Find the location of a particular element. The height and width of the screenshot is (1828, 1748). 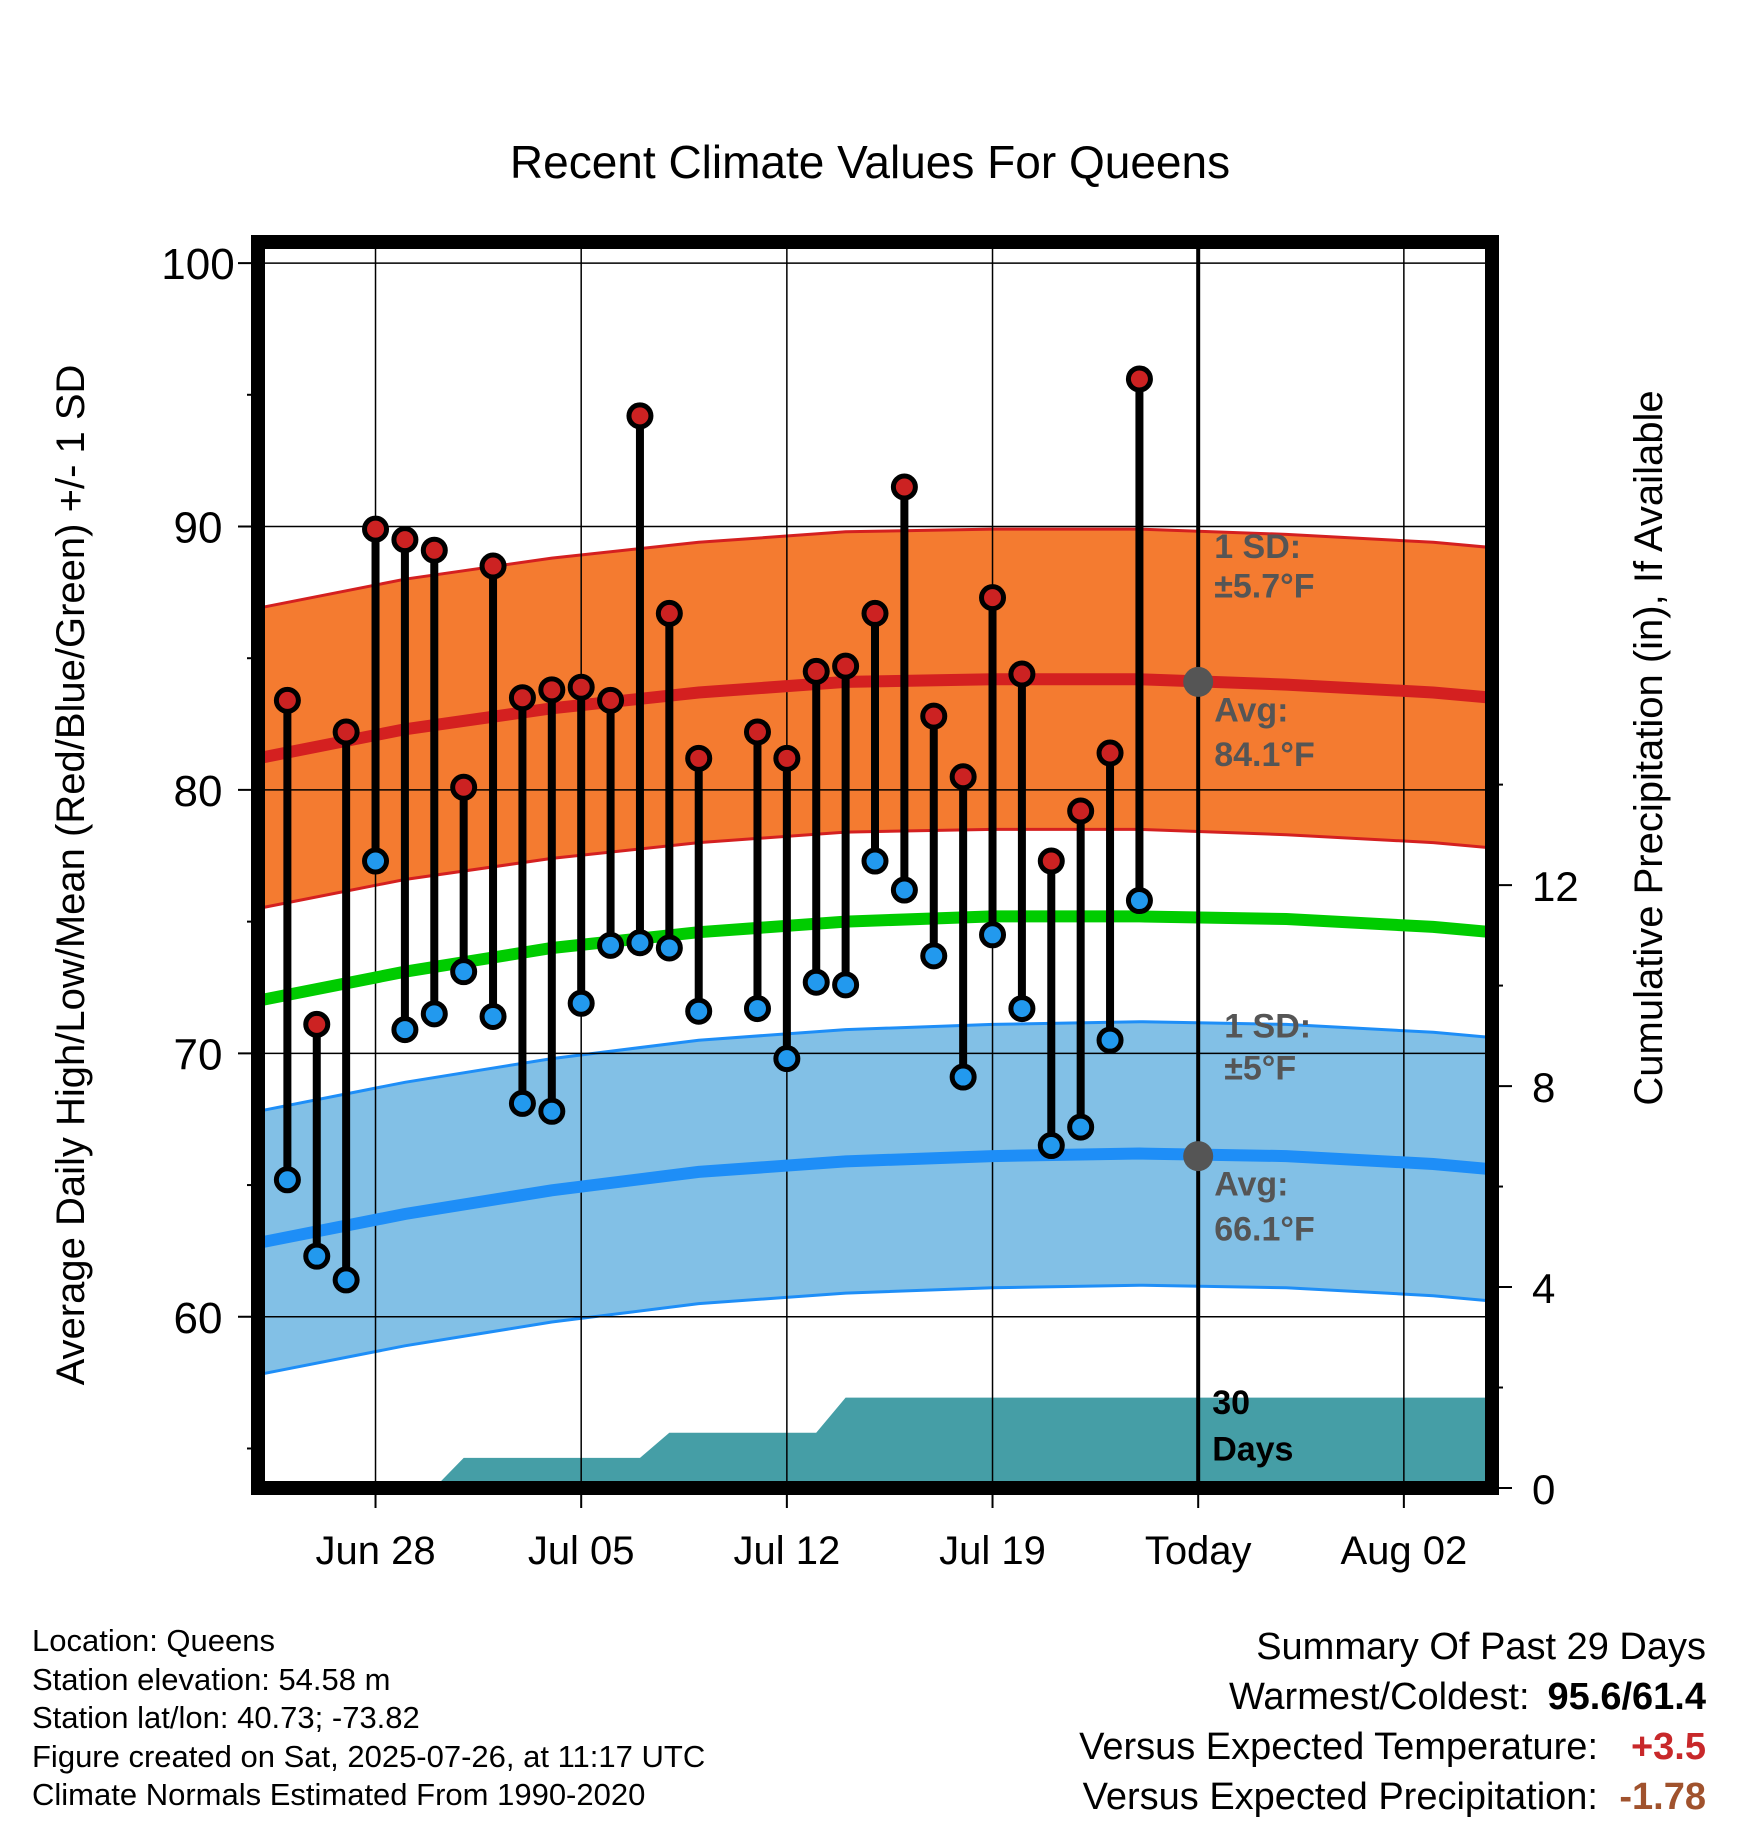

y-tick-label: 100 is located at coordinates (197, 264).